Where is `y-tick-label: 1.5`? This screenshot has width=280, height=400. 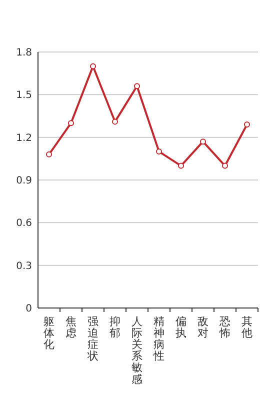
y-tick-label: 1.5 is located at coordinates (24, 96).